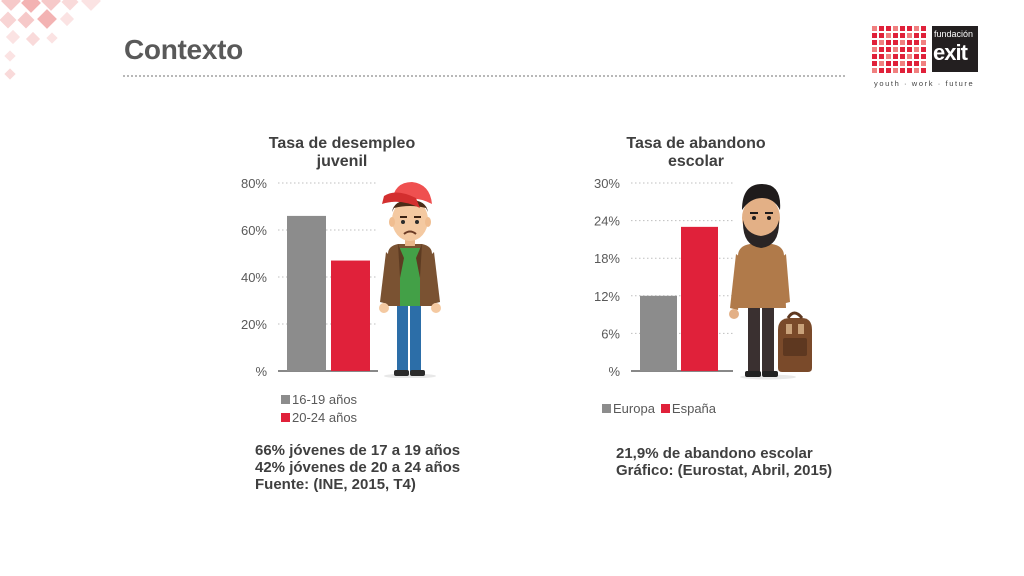 This screenshot has height=576, width=1024. What do you see at coordinates (254, 183) in the screenshot?
I see `y-tick-label: 80%` at bounding box center [254, 183].